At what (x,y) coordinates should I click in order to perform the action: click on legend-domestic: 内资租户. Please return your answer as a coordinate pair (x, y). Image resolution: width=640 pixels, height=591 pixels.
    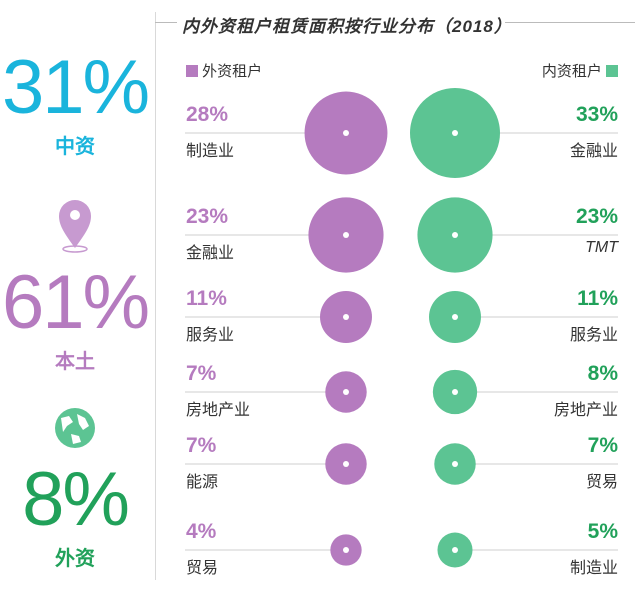
    Looking at the image, I should click on (580, 70).